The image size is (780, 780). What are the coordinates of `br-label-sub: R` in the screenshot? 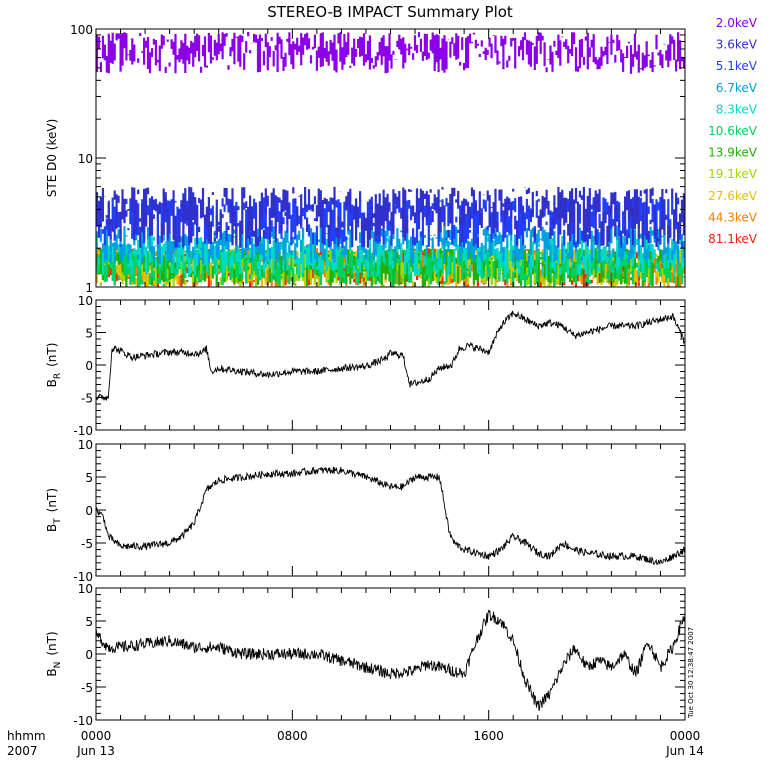 It's located at (58, 376).